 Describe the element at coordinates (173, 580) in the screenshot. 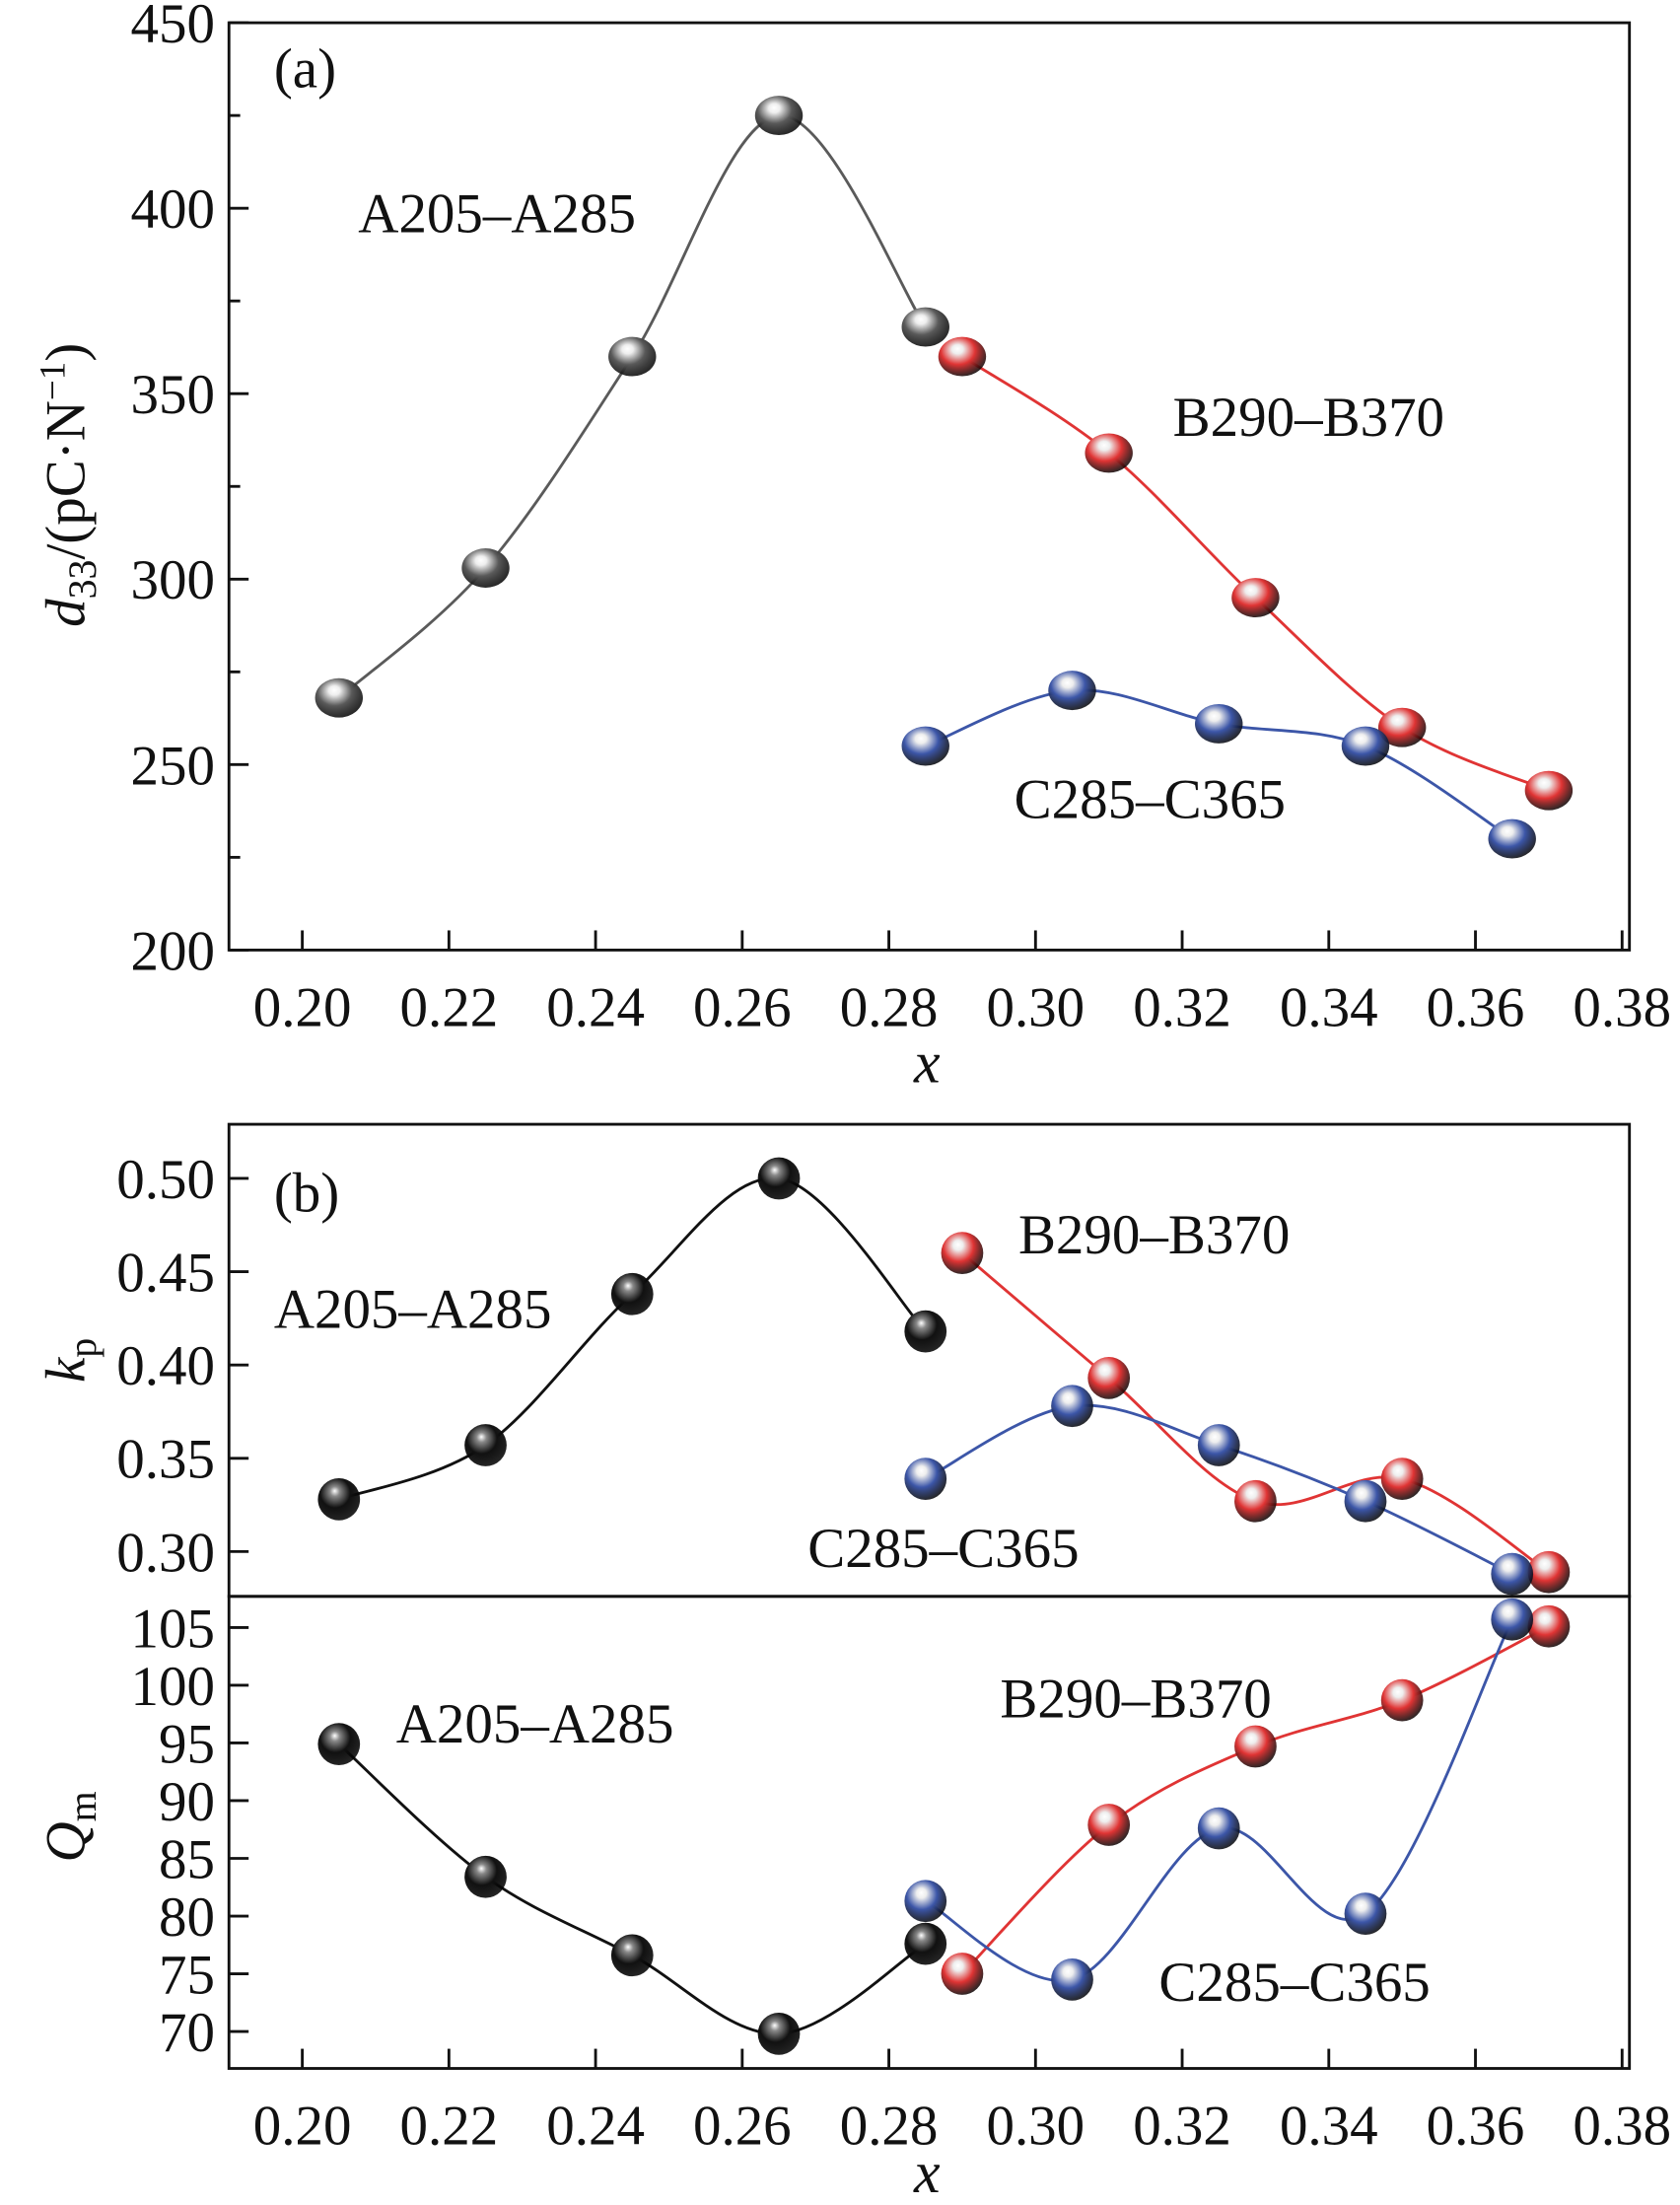

I see `y-tick-label: 300` at that location.